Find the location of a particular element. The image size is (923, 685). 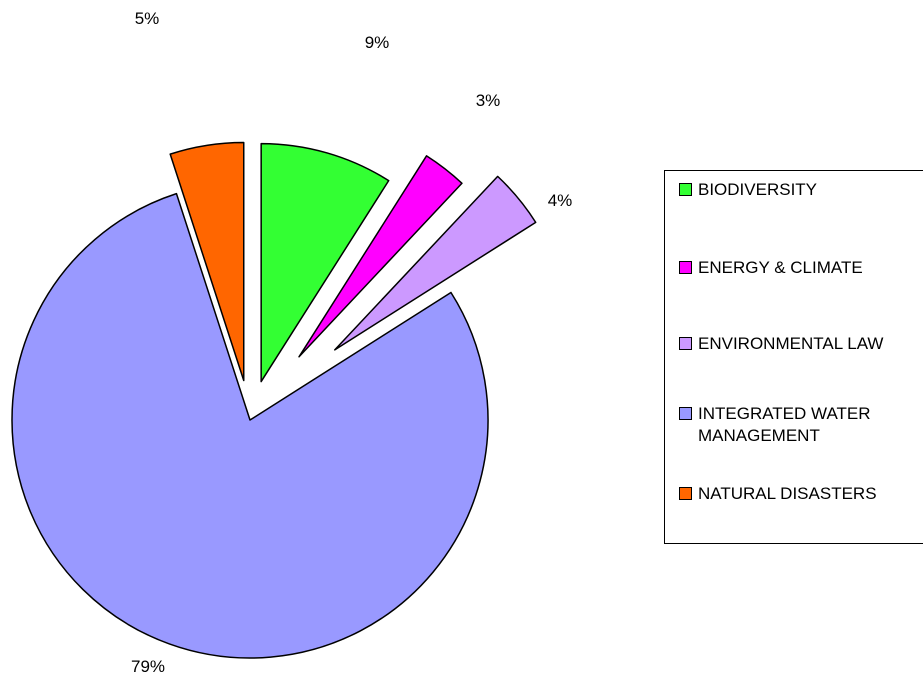

legend-item-energy-climate: ENERGY & CLIMATE is located at coordinates (801, 268).